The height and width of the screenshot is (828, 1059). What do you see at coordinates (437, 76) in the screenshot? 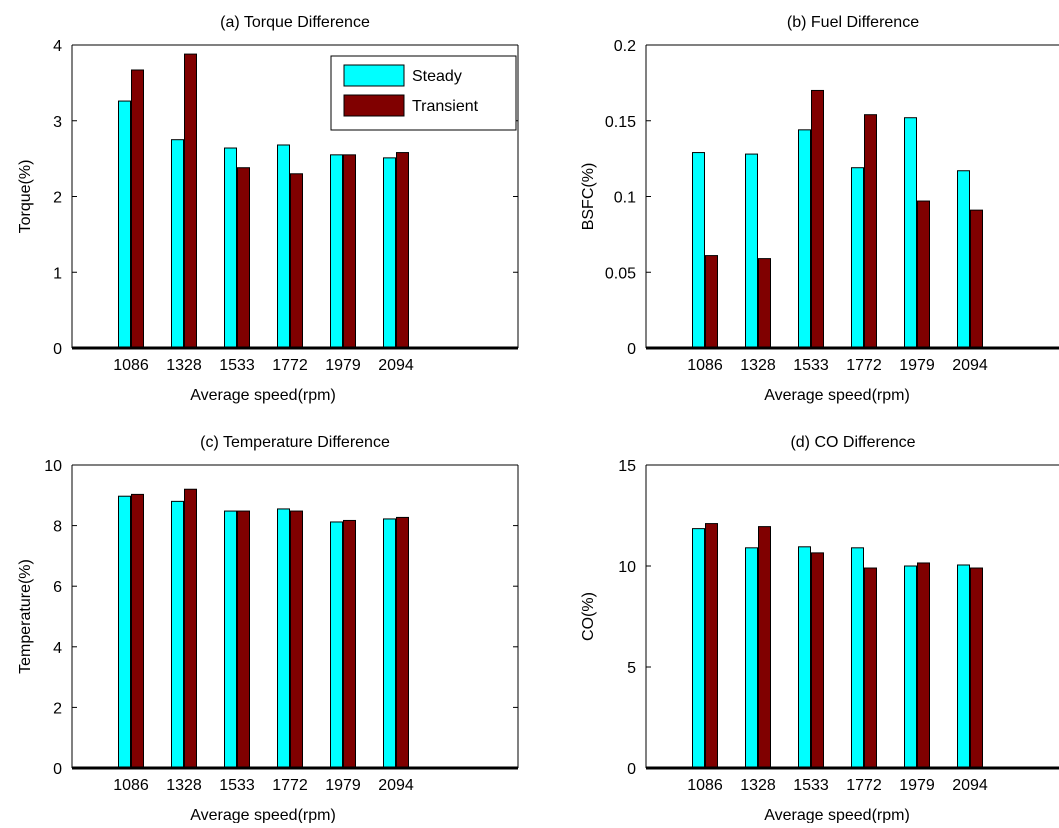
I see `legend-label-steady: Steady` at bounding box center [437, 76].